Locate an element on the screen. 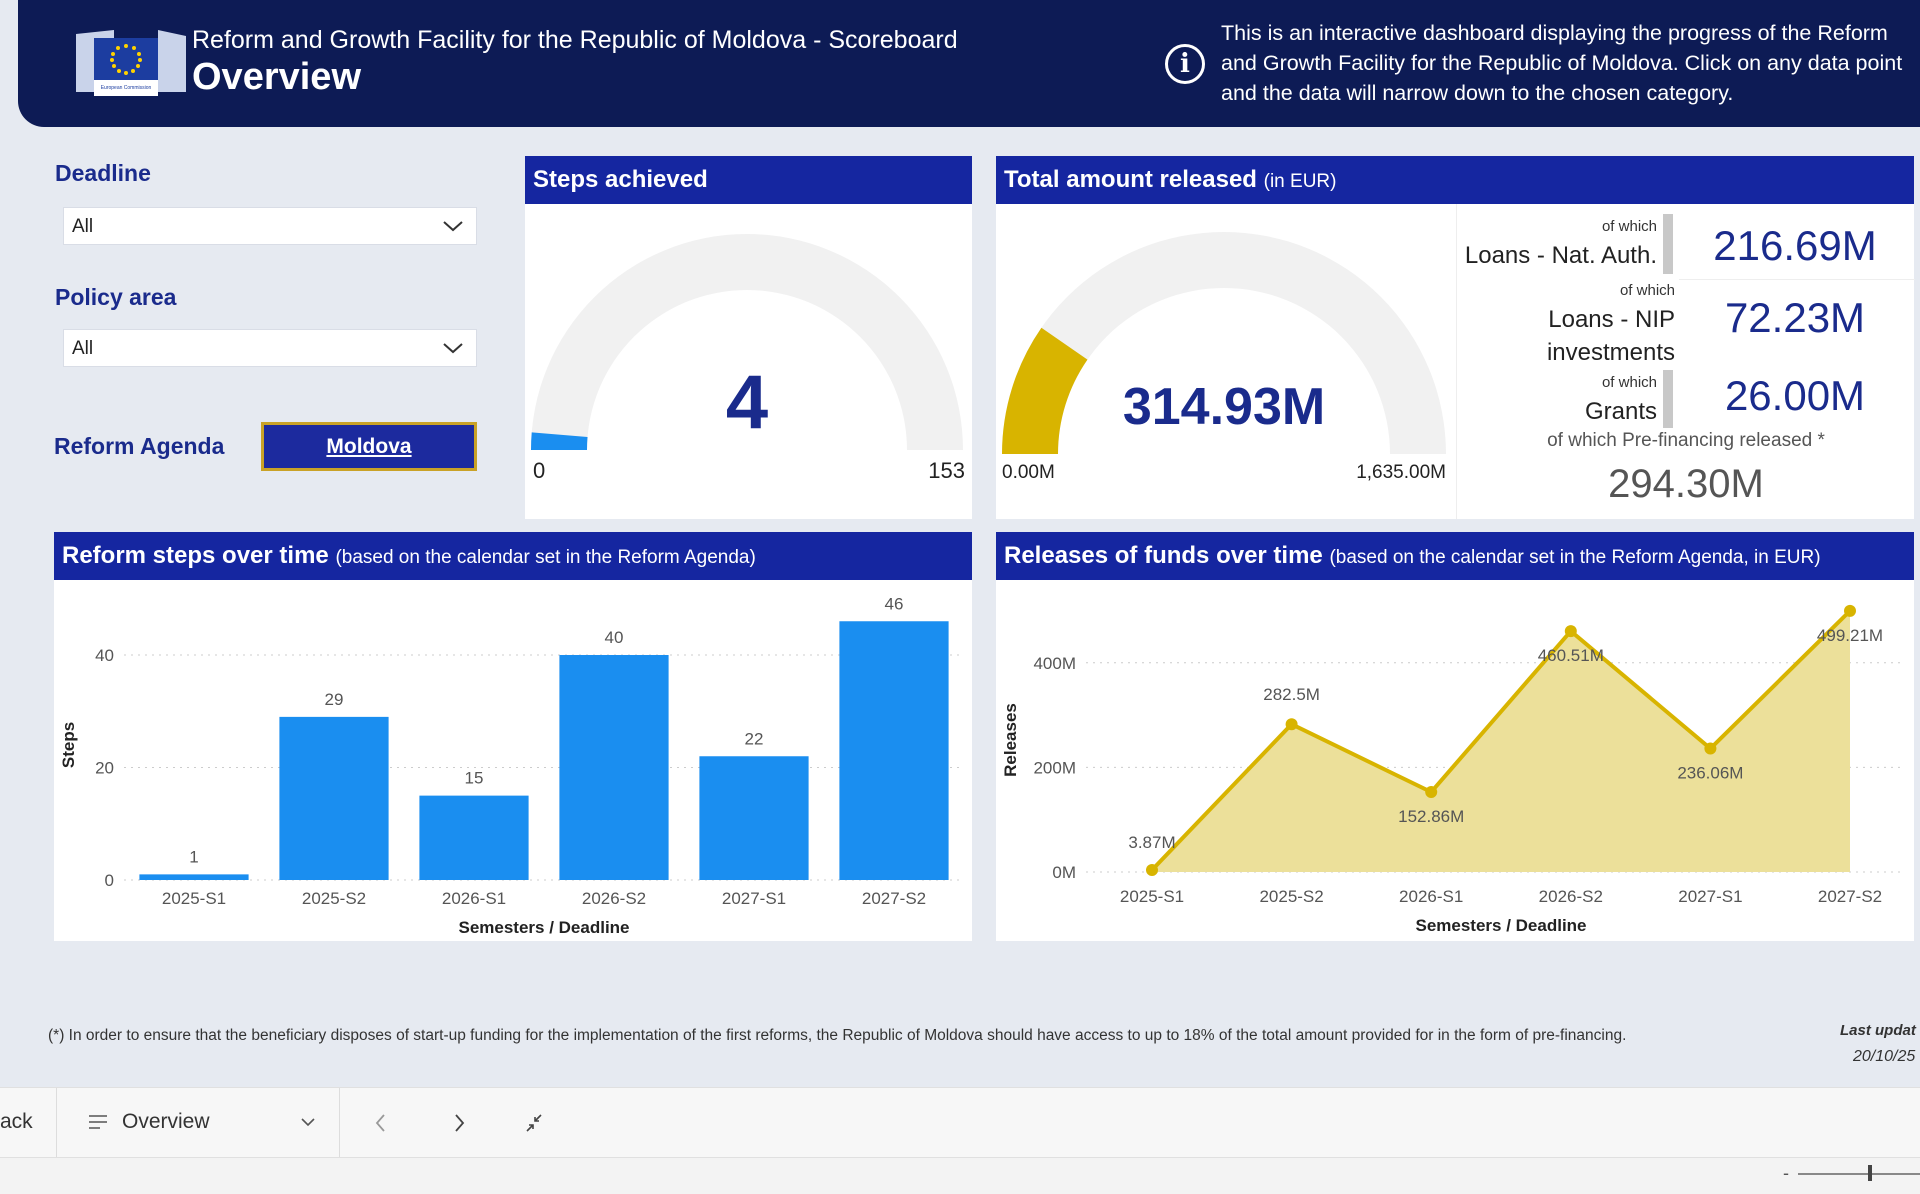  breakdown-label-loans-nip: Loans - NIP is located at coordinates (1611, 319).